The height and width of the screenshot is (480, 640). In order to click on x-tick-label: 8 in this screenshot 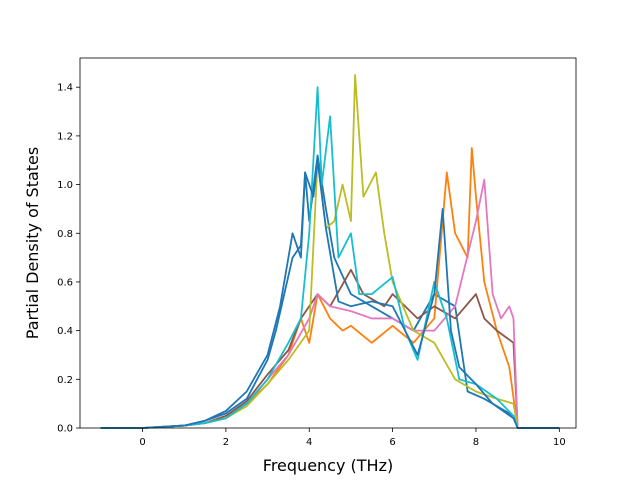, I will do `click(476, 442)`.